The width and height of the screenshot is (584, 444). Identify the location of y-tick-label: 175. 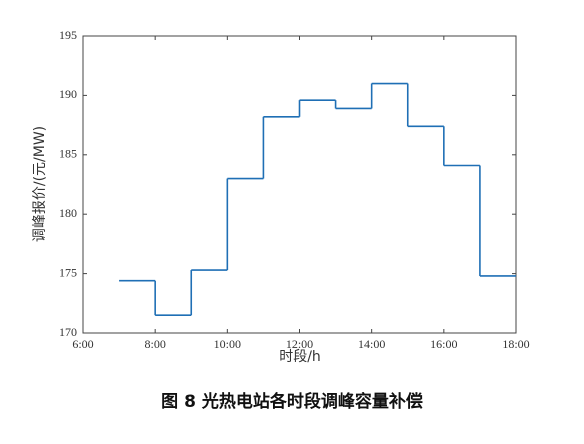
(68, 272).